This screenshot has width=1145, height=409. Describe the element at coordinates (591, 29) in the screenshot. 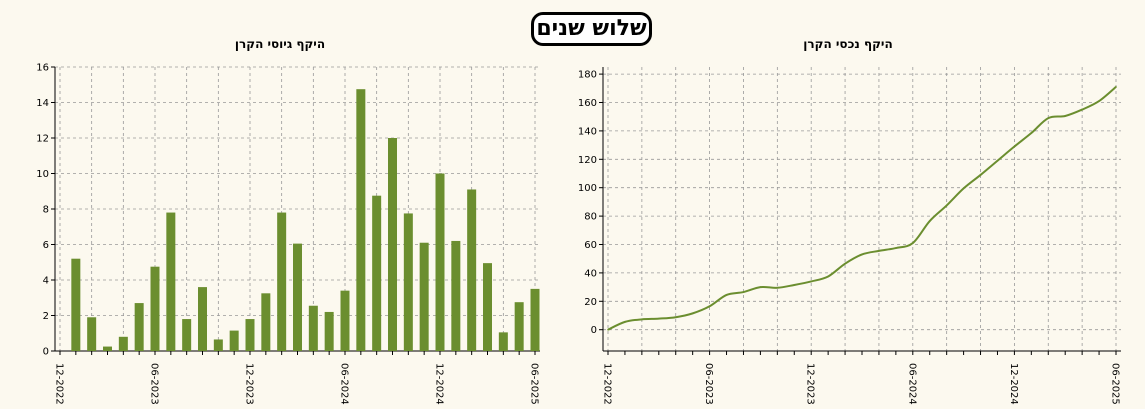

I see `page-title: שלוש שנים` at that location.